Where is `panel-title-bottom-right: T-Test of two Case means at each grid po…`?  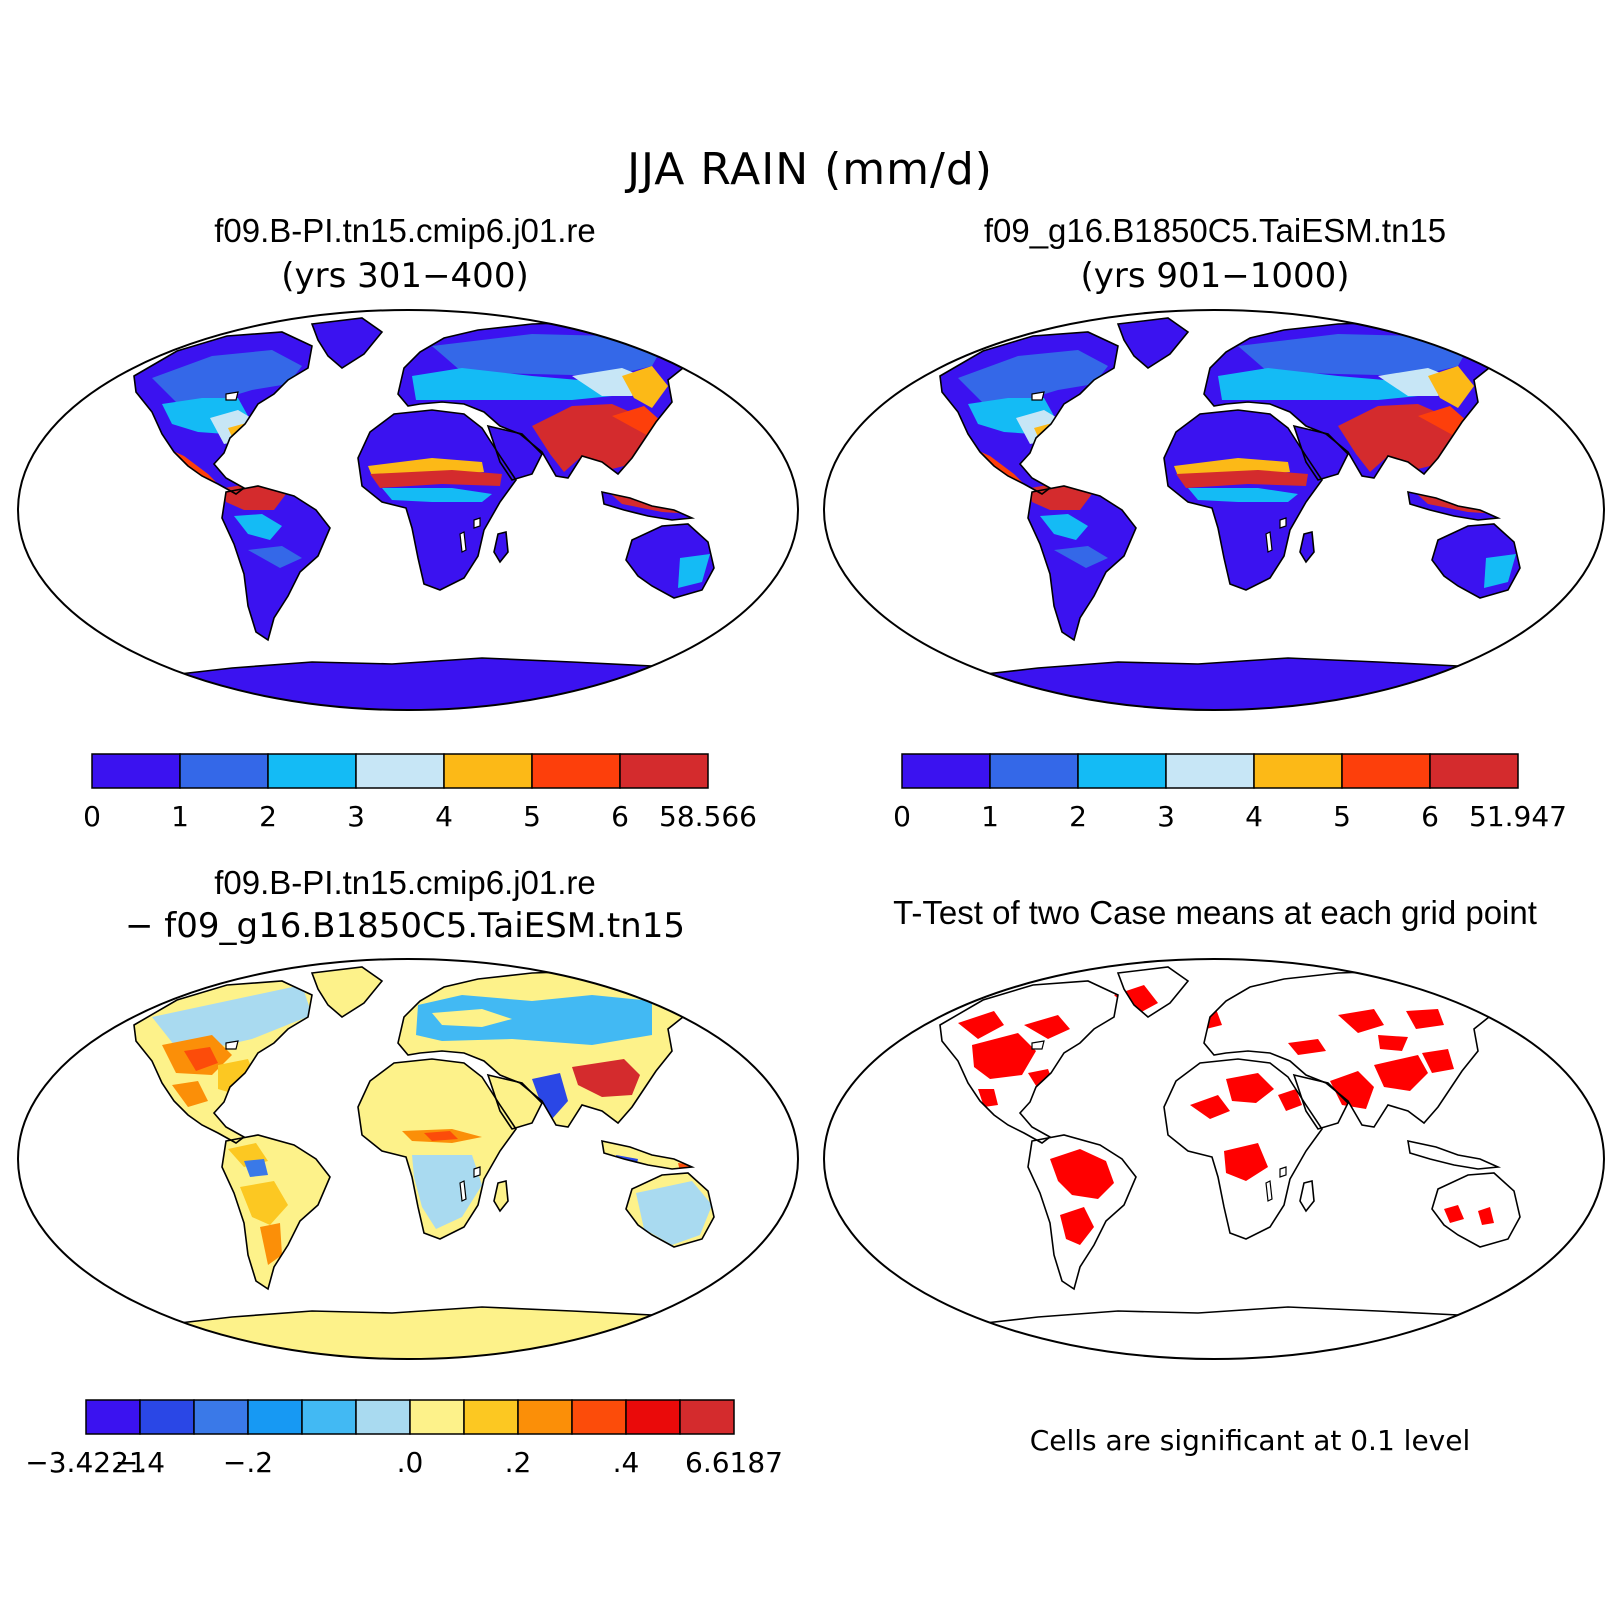
panel-title-bottom-right: T-Test of two Case means at each grid po… is located at coordinates (1215, 912).